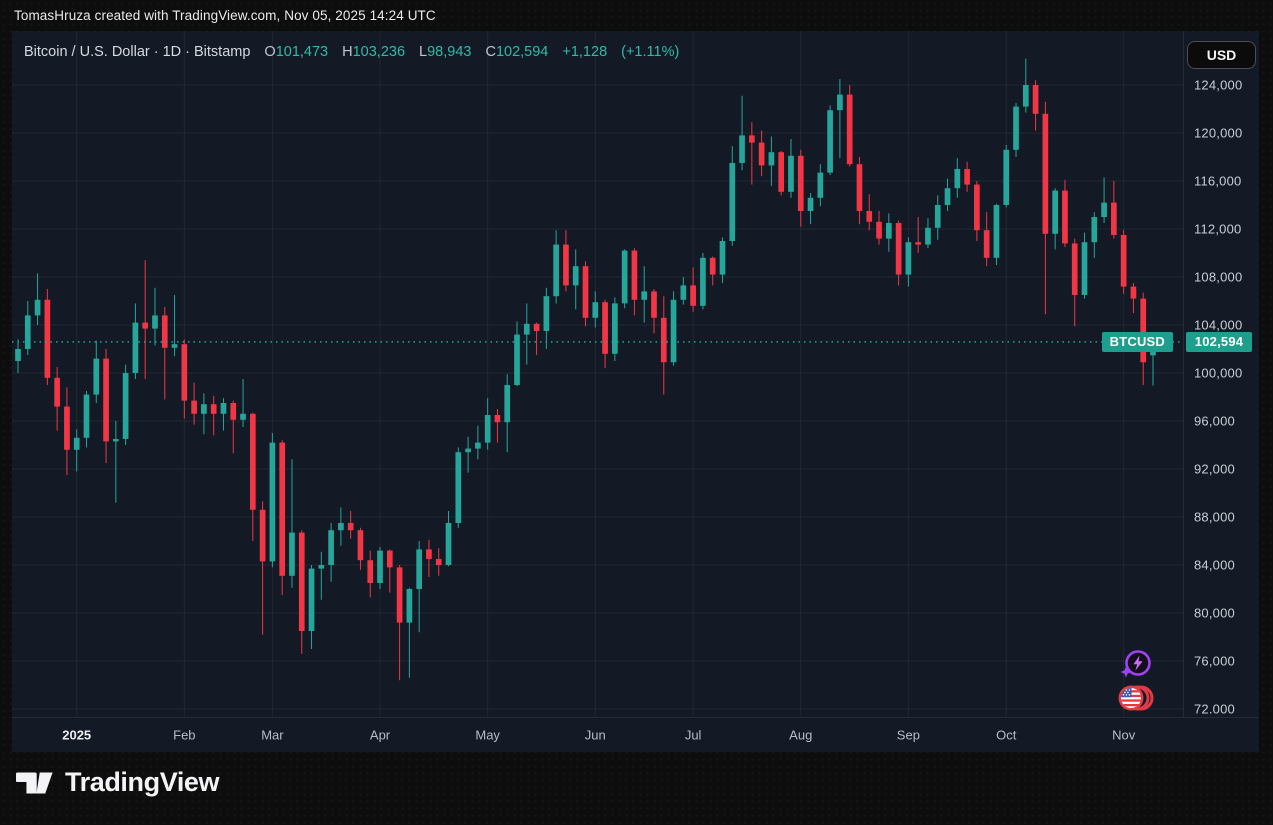 This screenshot has width=1273, height=825. What do you see at coordinates (1214, 517) in the screenshot?
I see `price-tick-label: 88,000` at bounding box center [1214, 517].